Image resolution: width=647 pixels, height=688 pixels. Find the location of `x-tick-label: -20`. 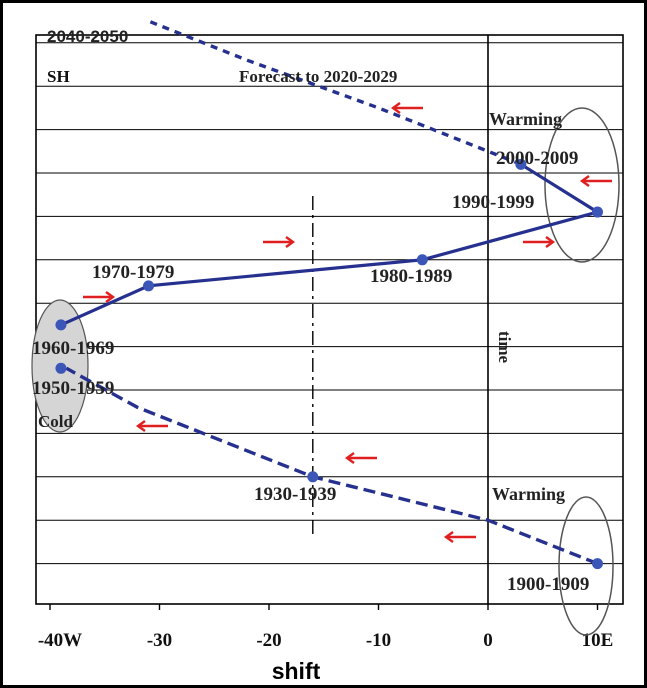

x-tick-label: -20 is located at coordinates (268, 640).